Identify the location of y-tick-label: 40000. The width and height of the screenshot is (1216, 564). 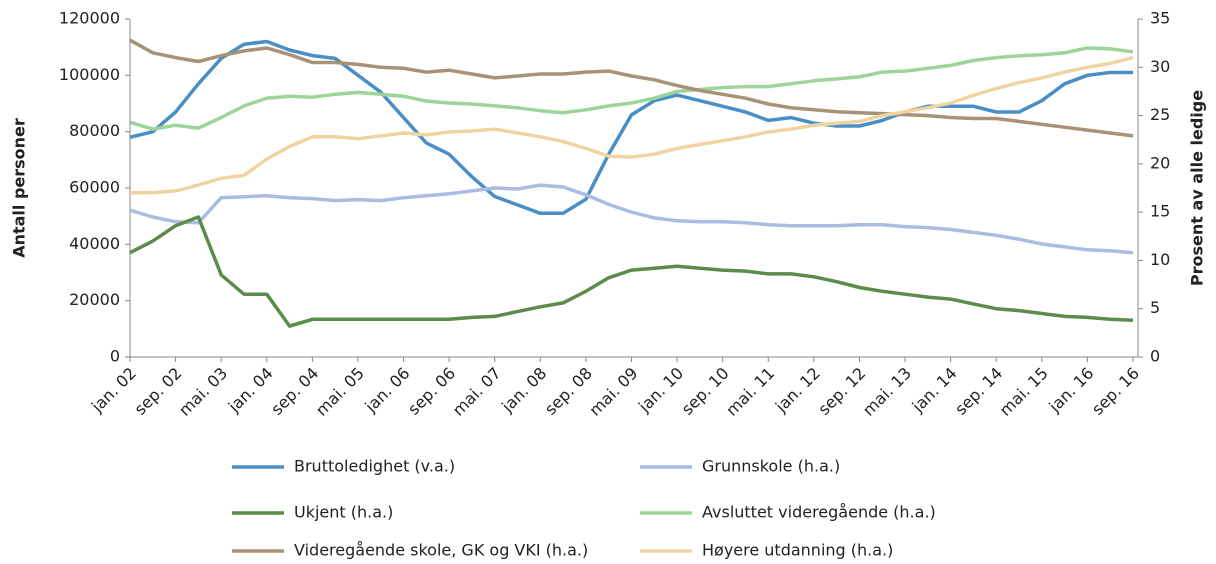
(94, 243).